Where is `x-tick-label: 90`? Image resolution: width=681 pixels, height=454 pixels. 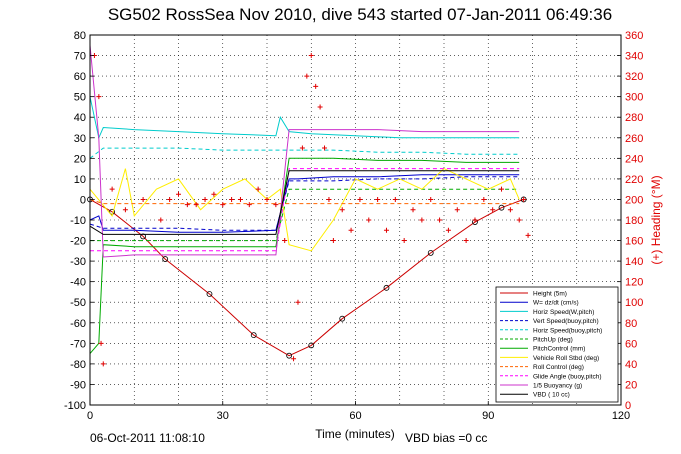 x-tick-label: 90 is located at coordinates (488, 416).